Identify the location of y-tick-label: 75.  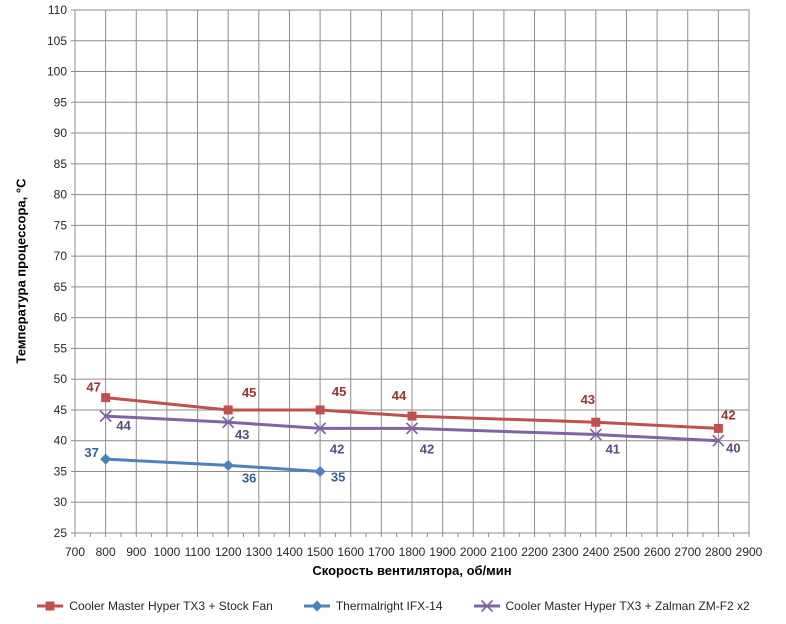
(61, 225).